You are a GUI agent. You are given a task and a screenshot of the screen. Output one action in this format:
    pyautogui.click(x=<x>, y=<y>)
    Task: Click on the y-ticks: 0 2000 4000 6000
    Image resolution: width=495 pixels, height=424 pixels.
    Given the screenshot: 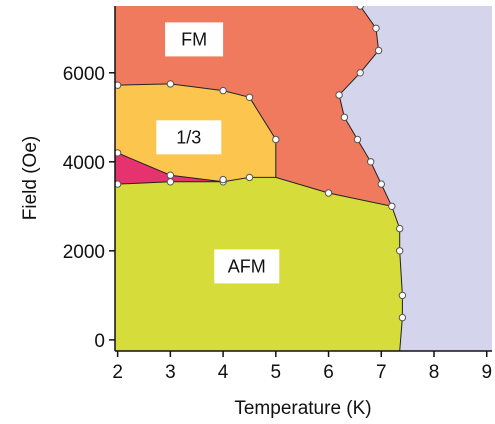 What is the action you would take?
    pyautogui.click(x=89, y=208)
    